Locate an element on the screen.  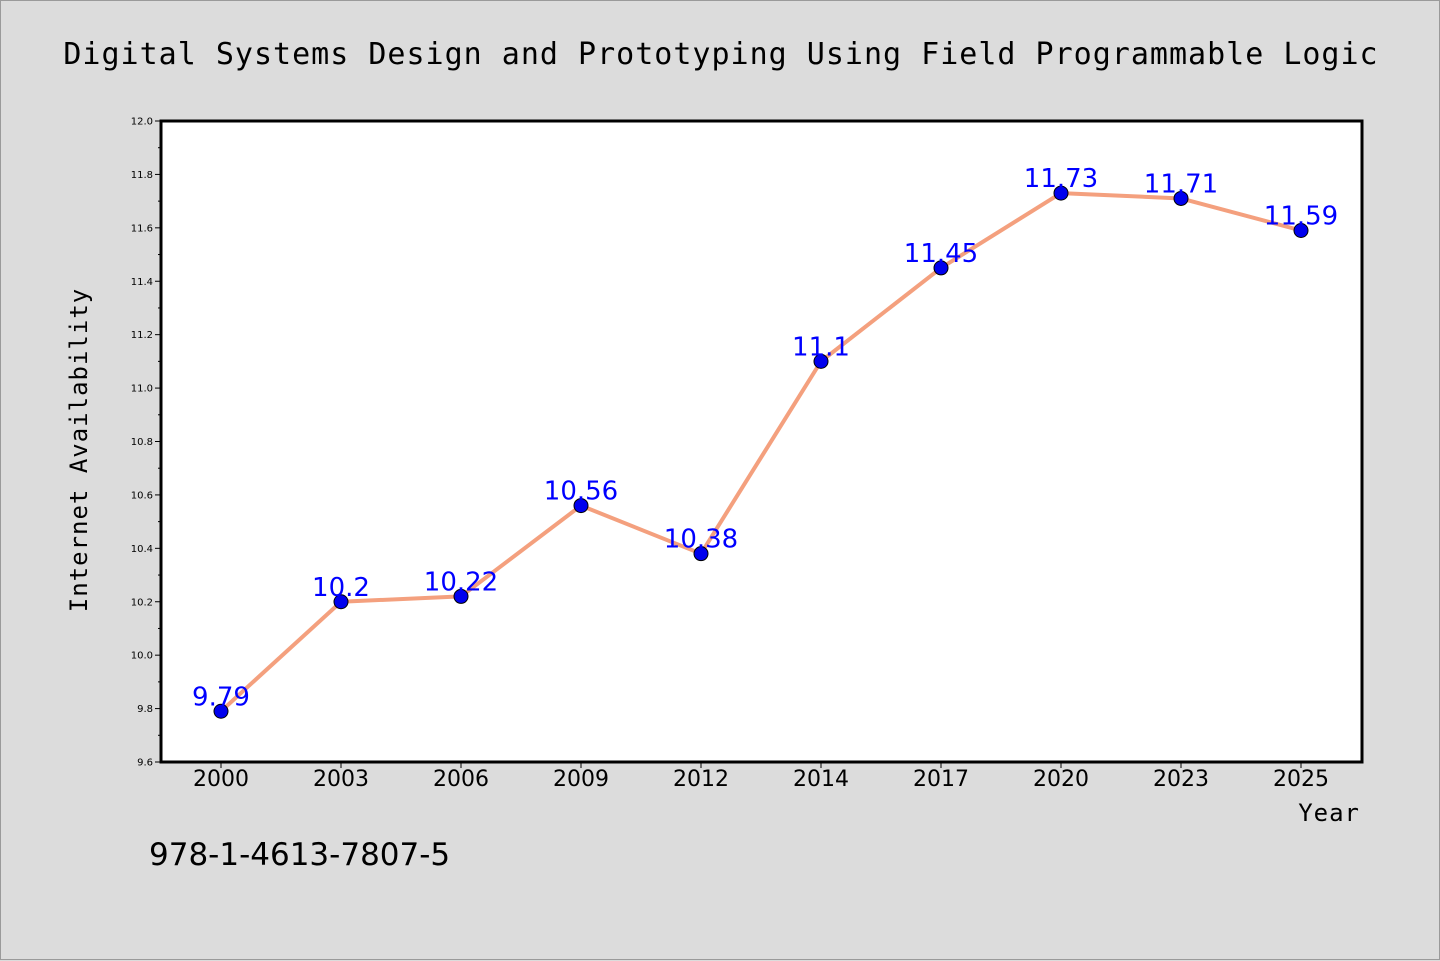
y-tick-label: 12.0 is located at coordinates (142, 122).